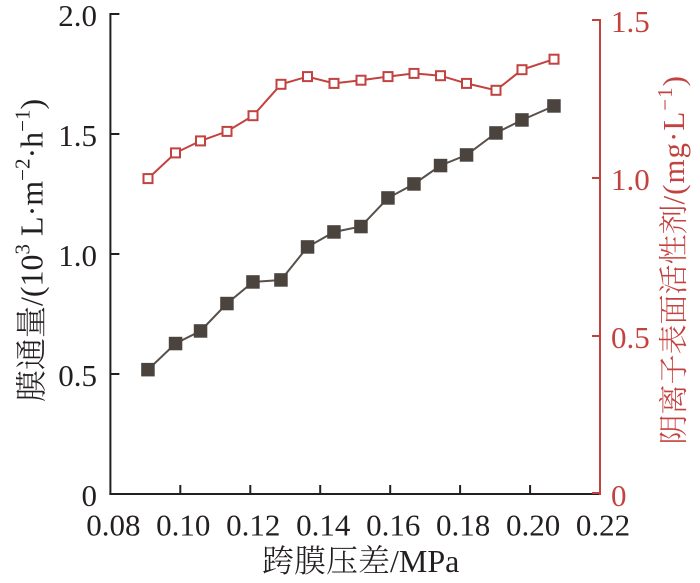  Describe the element at coordinates (113, 525) in the screenshot. I see `svg-text: 0.08` at that location.